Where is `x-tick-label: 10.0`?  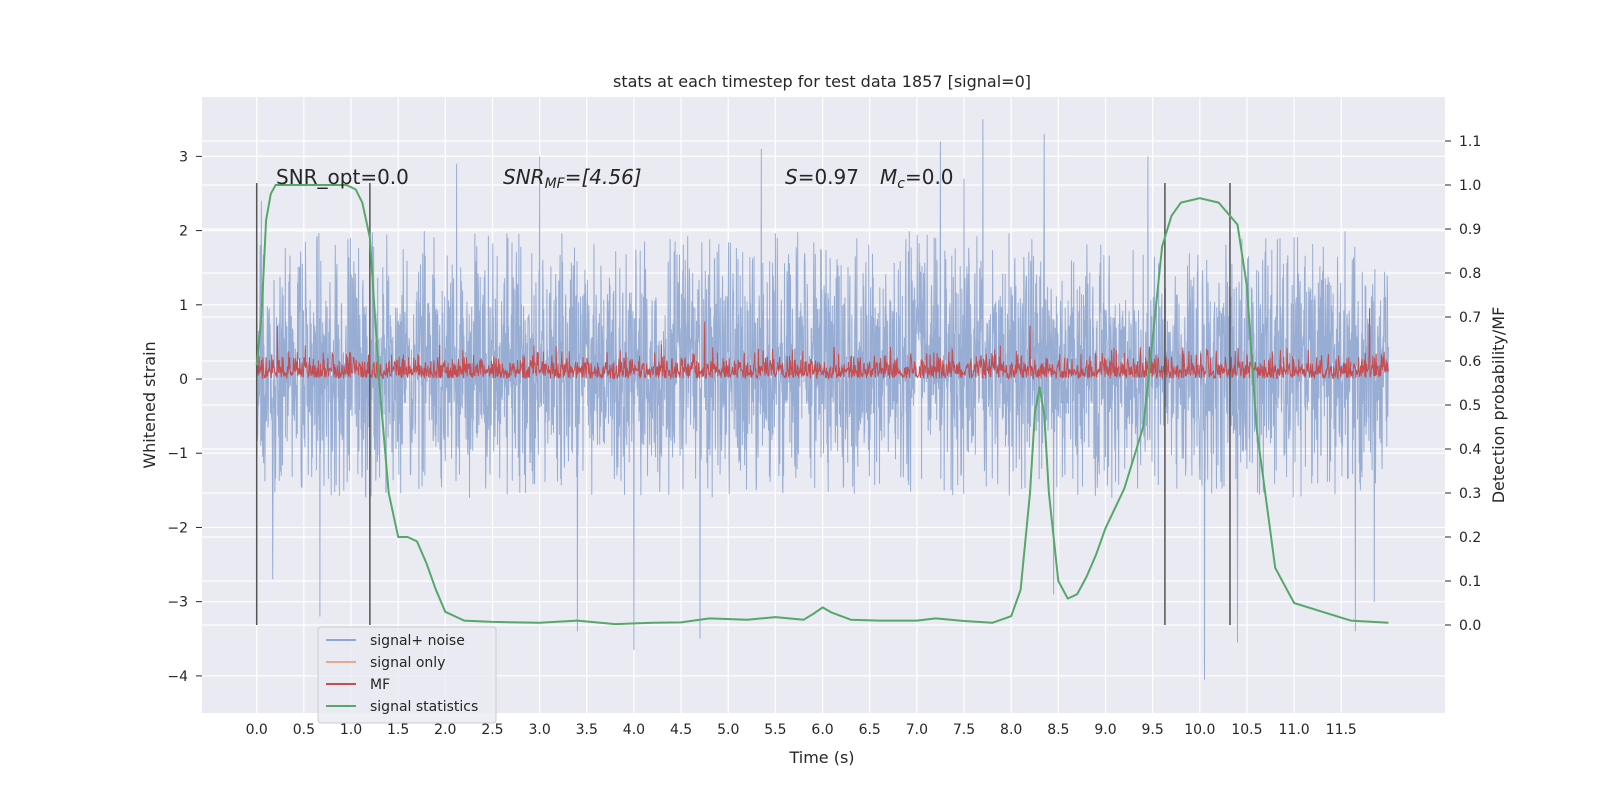
x-tick-label: 10.0 is located at coordinates (1199, 730).